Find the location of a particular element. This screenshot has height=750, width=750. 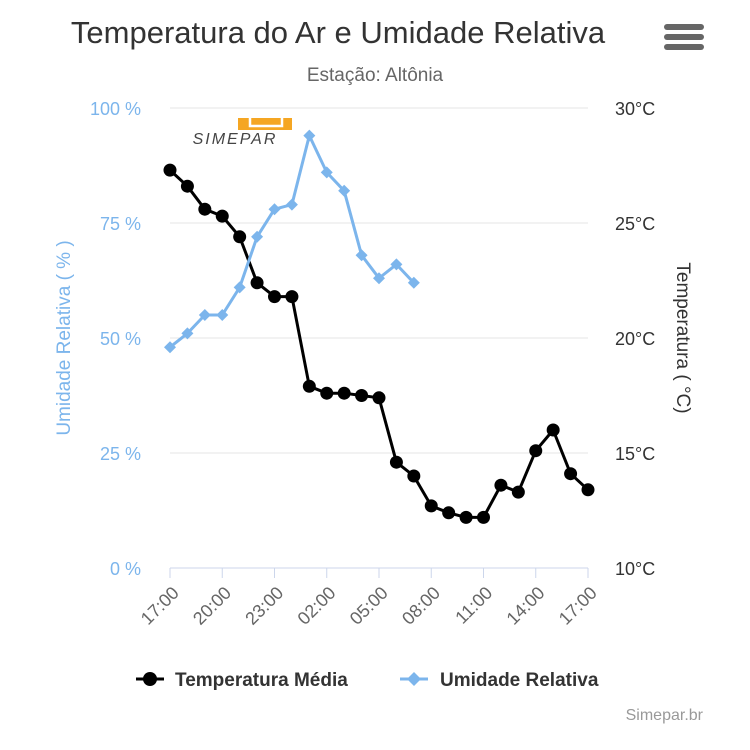

logo-bar is located at coordinates (265, 124).